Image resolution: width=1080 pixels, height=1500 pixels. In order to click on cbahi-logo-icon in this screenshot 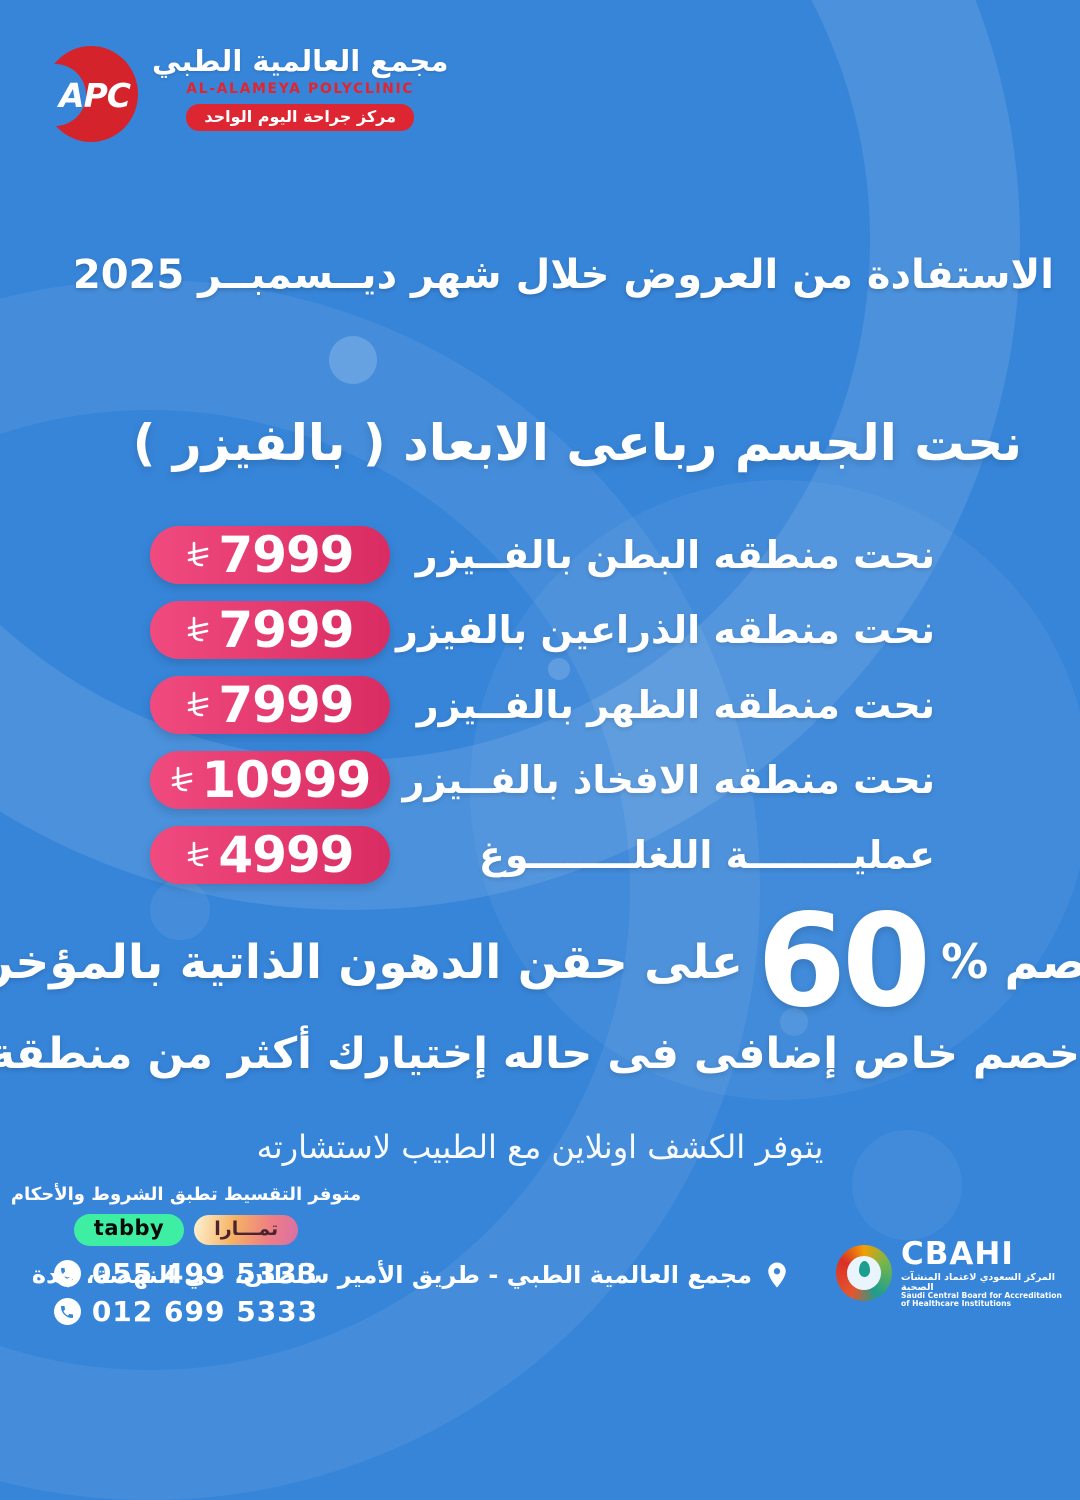, I will do `click(864, 1273)`.